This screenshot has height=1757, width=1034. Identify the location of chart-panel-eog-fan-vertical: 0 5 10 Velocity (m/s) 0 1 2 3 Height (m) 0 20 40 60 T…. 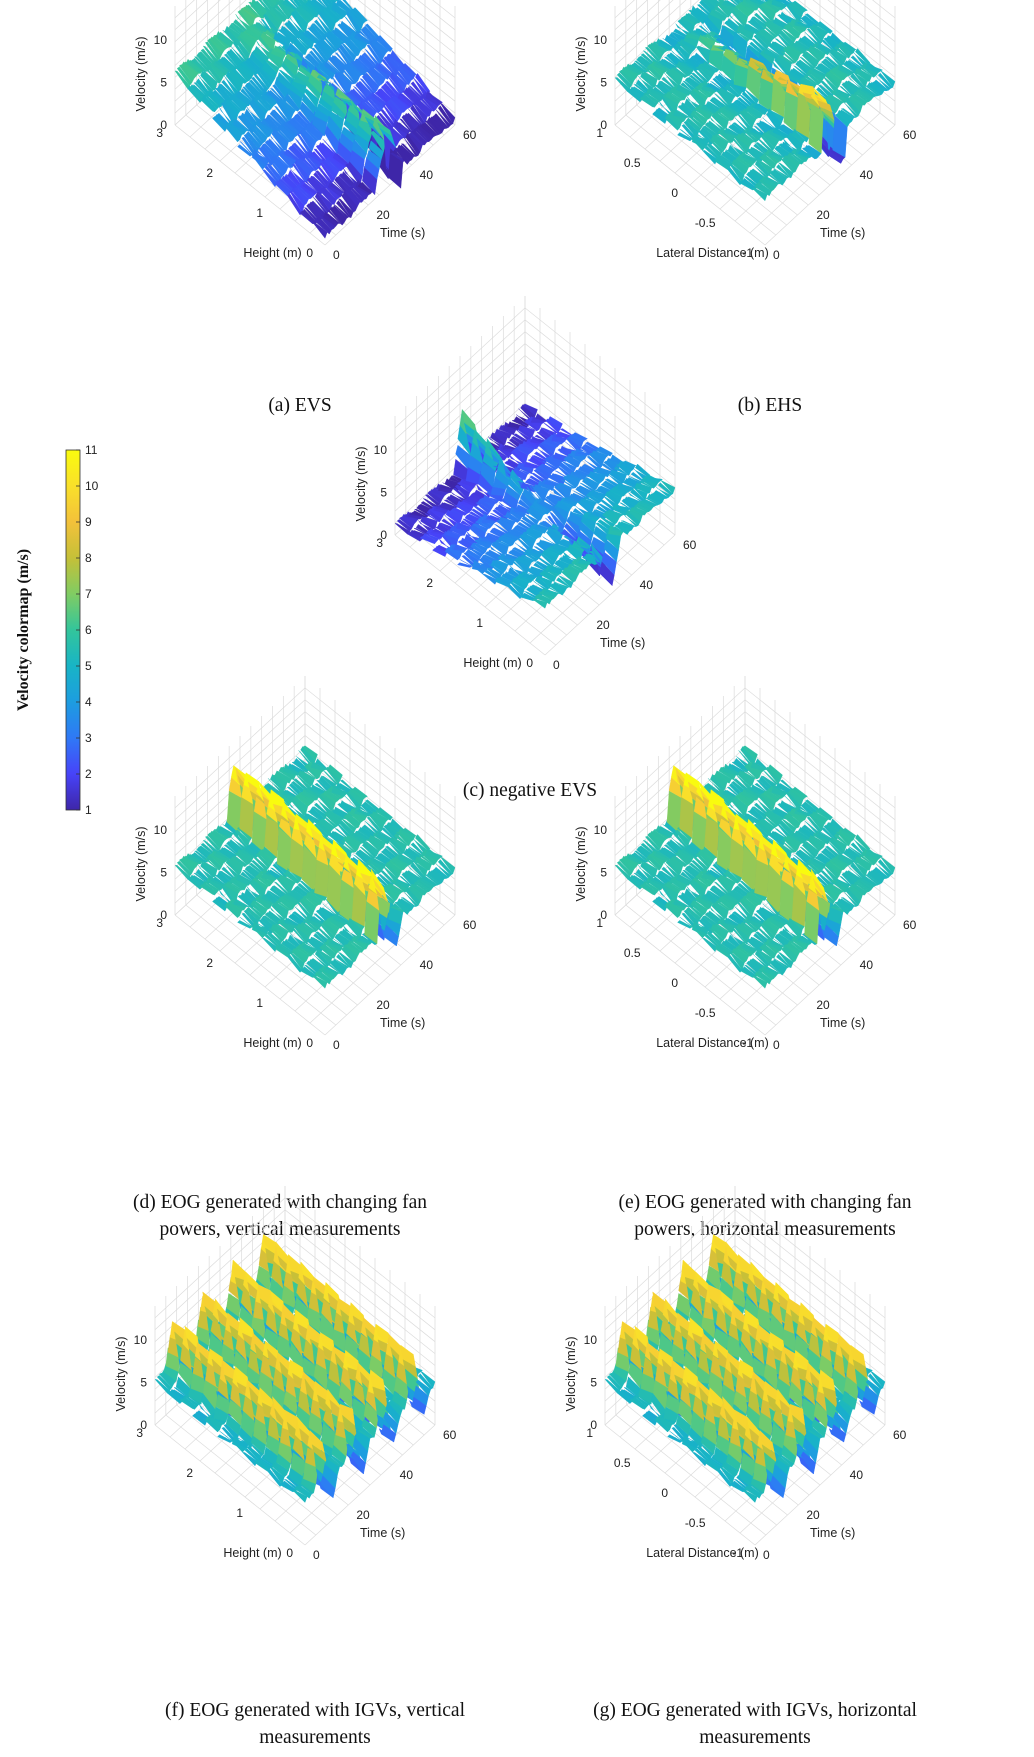
(330, 923).